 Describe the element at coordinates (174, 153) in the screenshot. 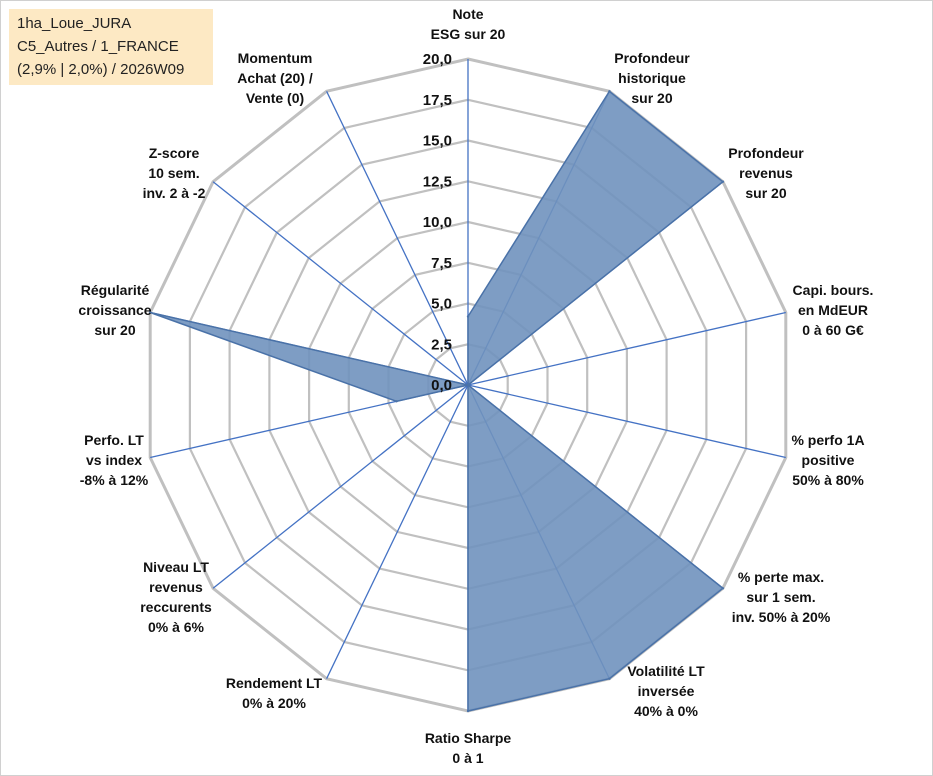

I see `axis-label-line: Z-score` at that location.